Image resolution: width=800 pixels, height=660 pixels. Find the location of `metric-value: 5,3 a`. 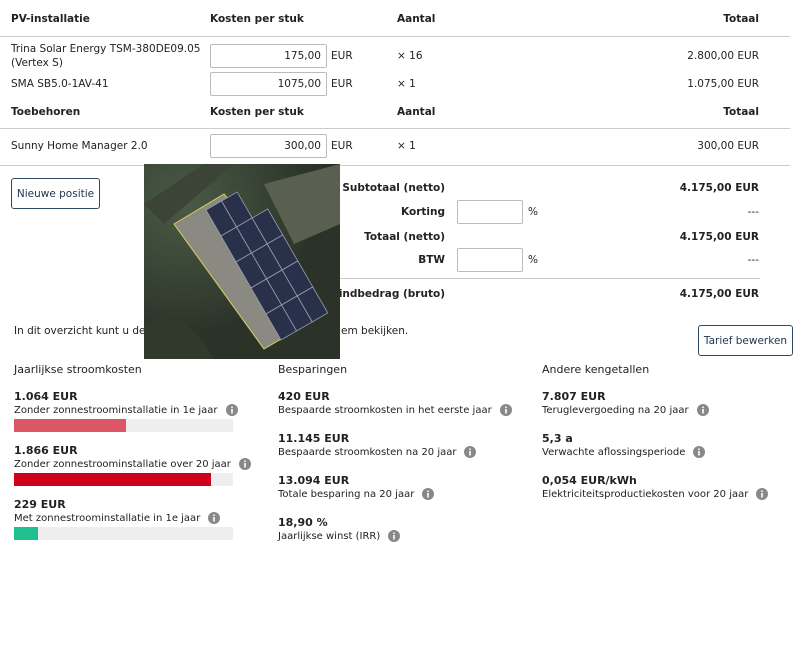

metric-value: 5,3 a is located at coordinates (557, 438).